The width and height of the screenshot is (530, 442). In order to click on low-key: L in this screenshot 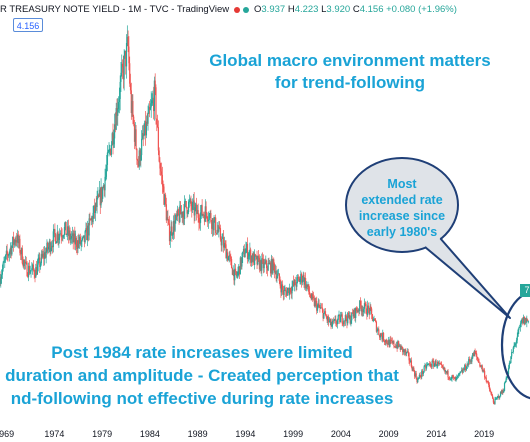, I will do `click(324, 9)`.